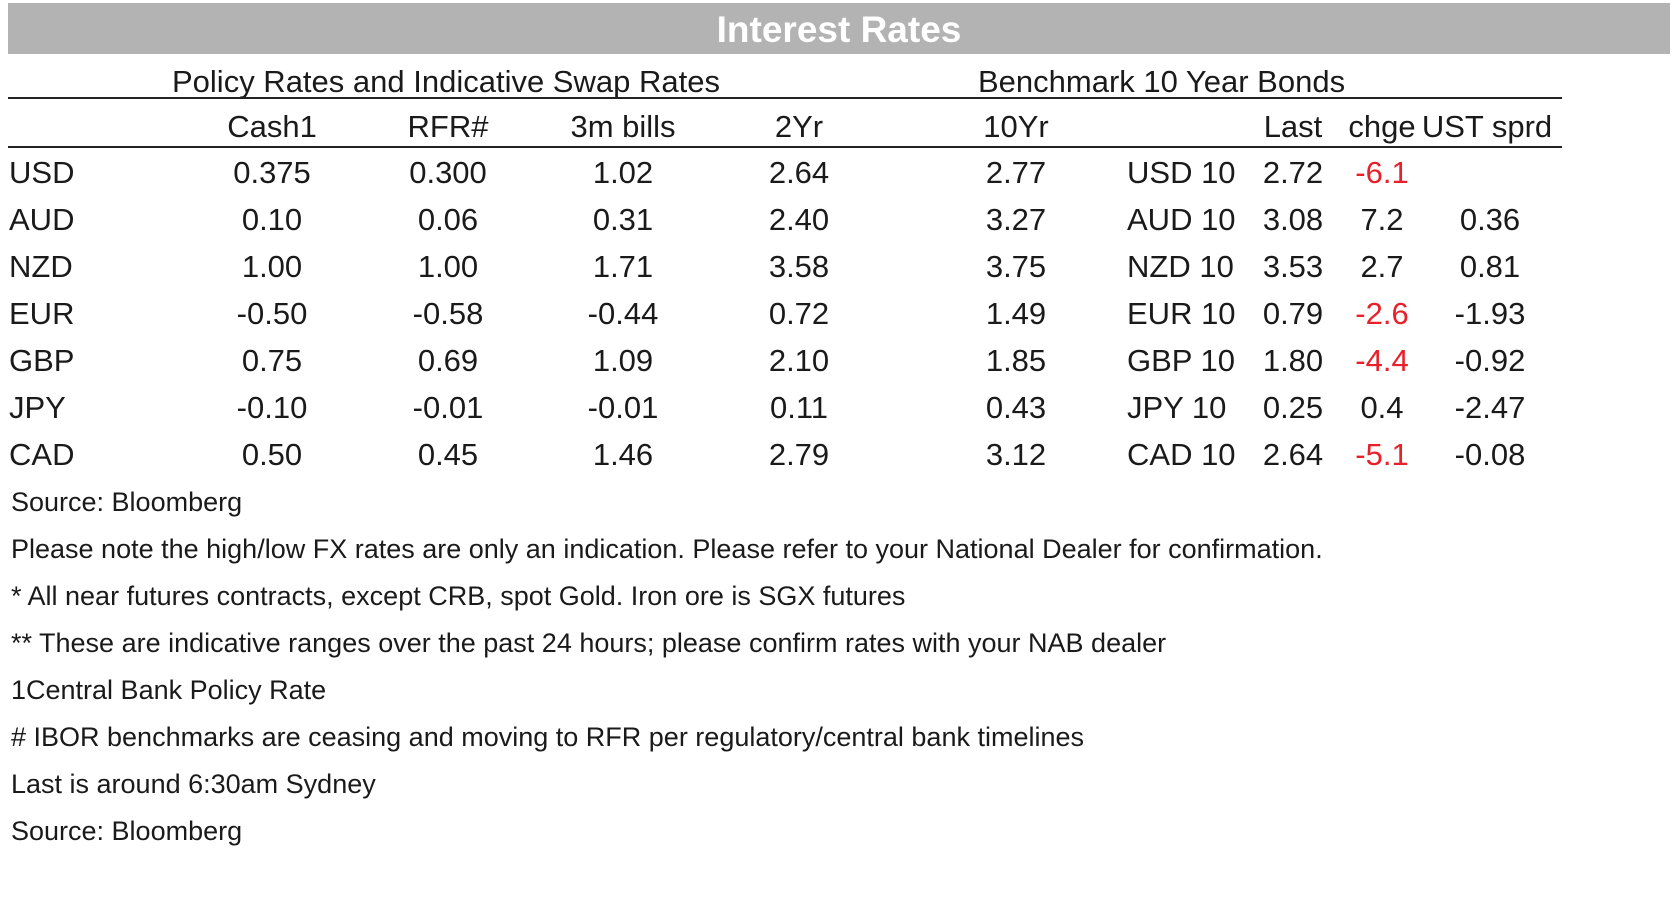  Describe the element at coordinates (1177, 407) in the screenshot. I see `bond-label: JPY 10` at that location.